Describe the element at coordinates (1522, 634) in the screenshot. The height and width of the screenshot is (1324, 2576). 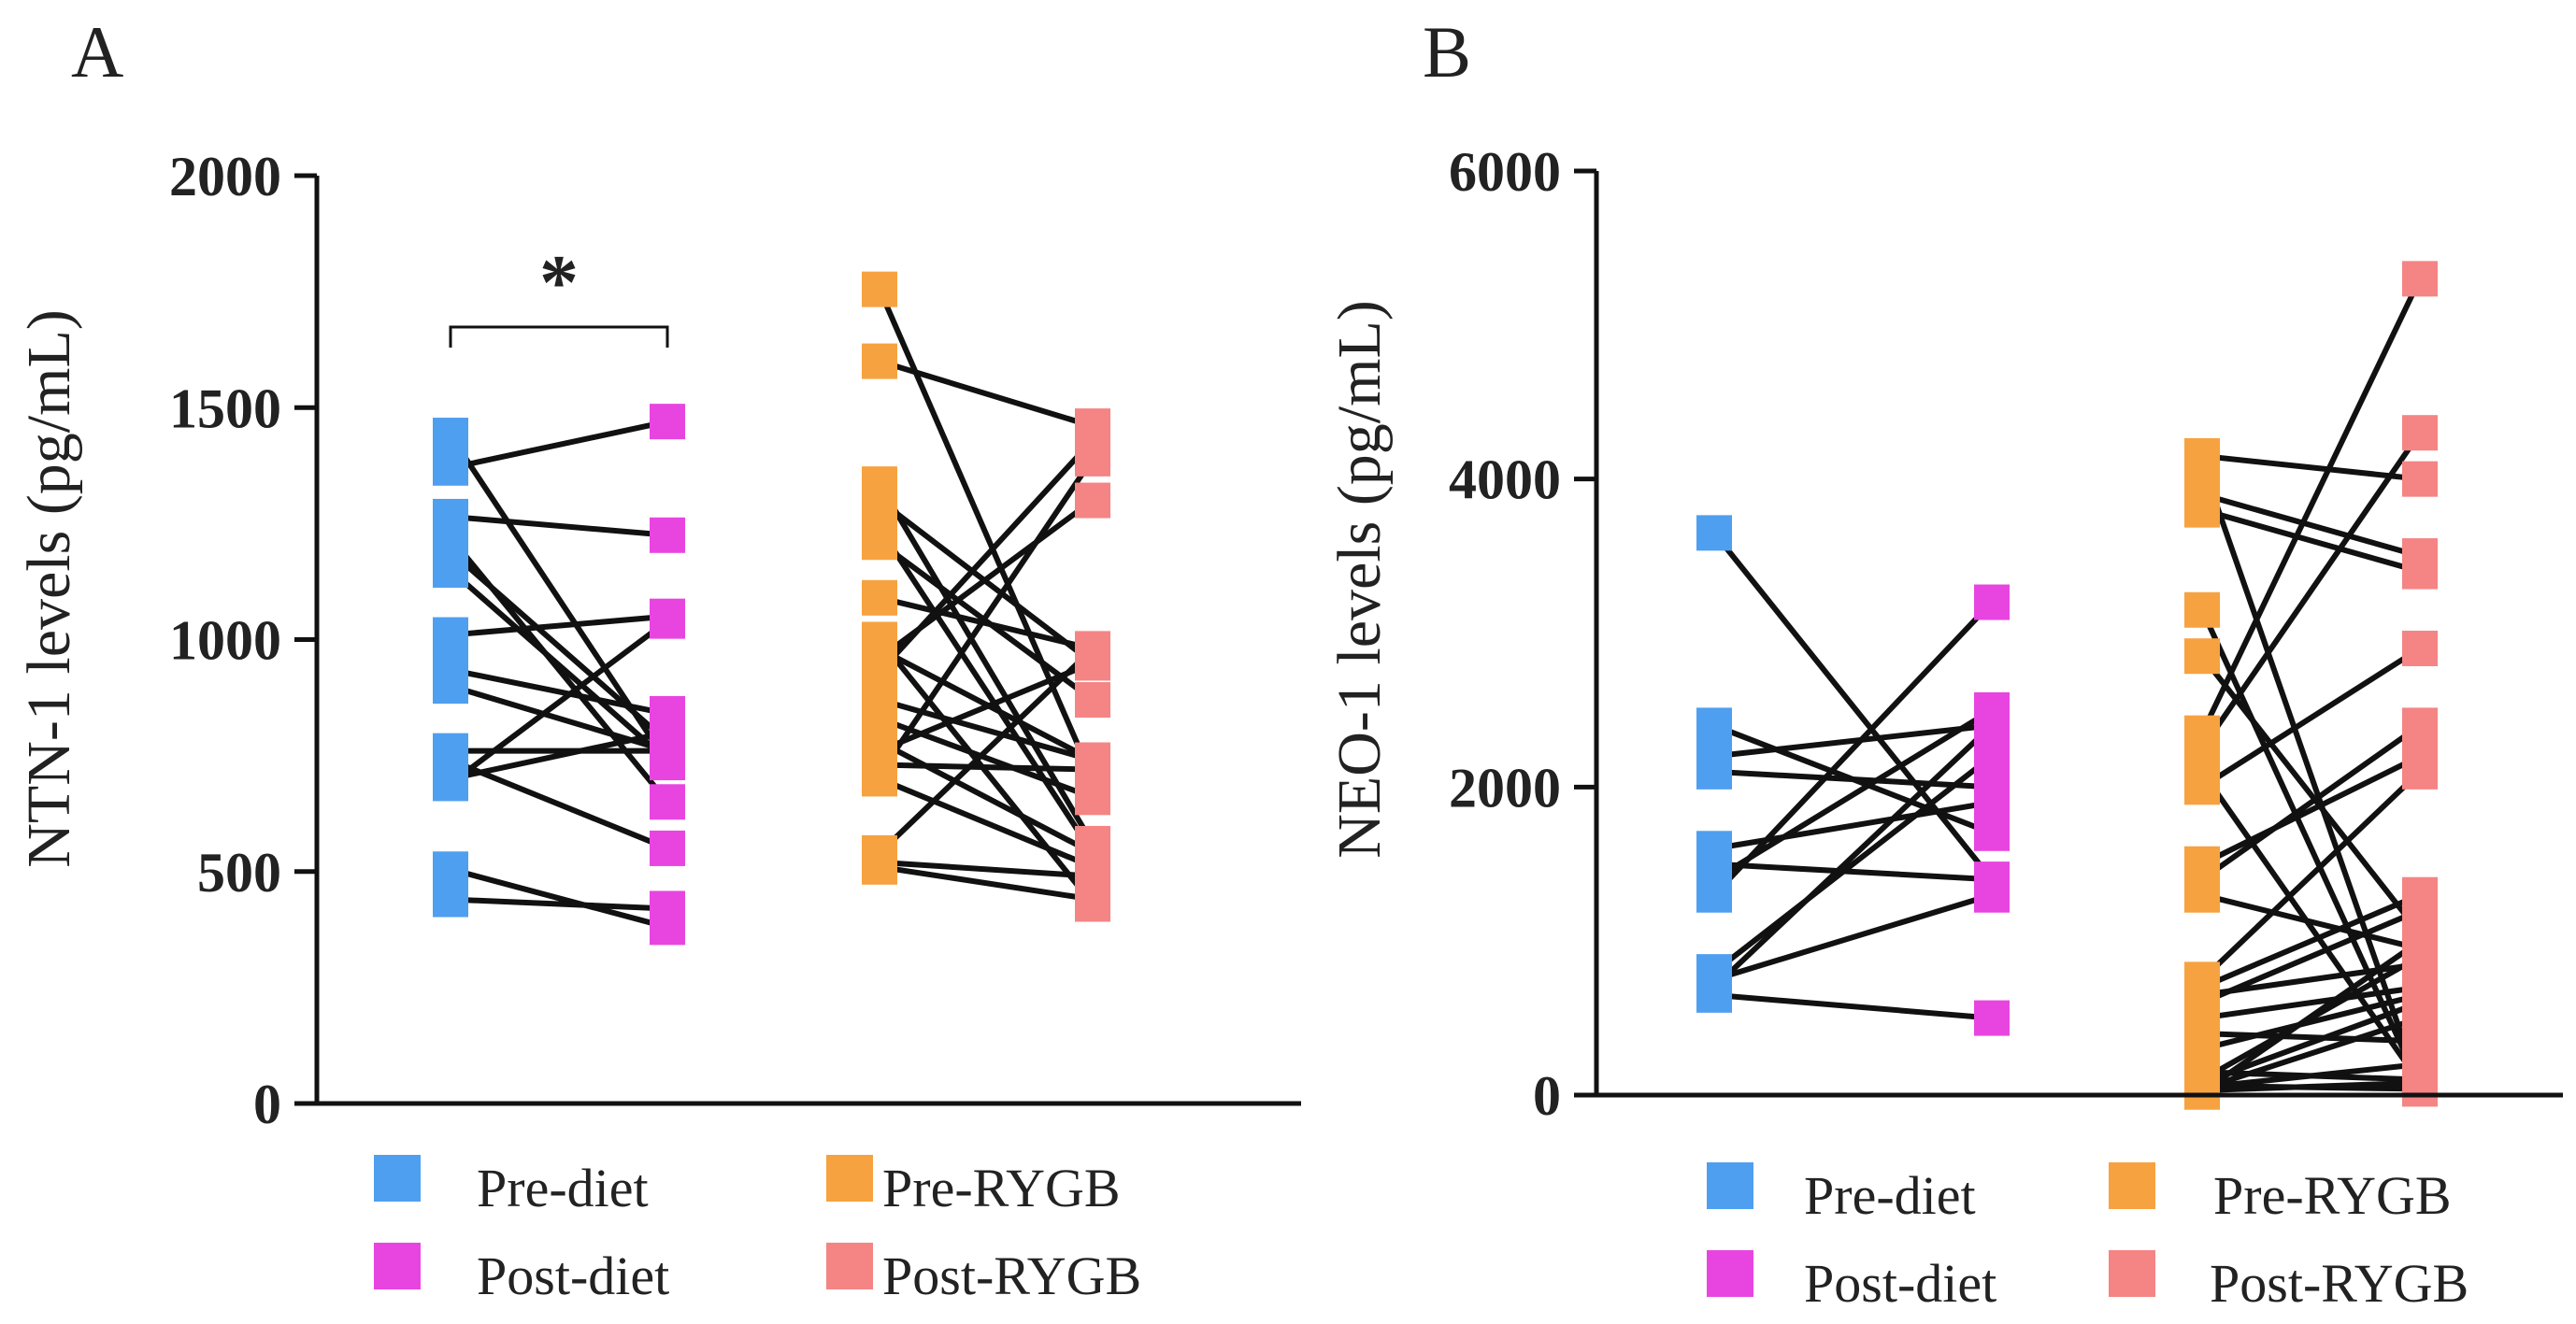
I see `panel-b-y-ticks: 0 2000 4000 6000` at that location.